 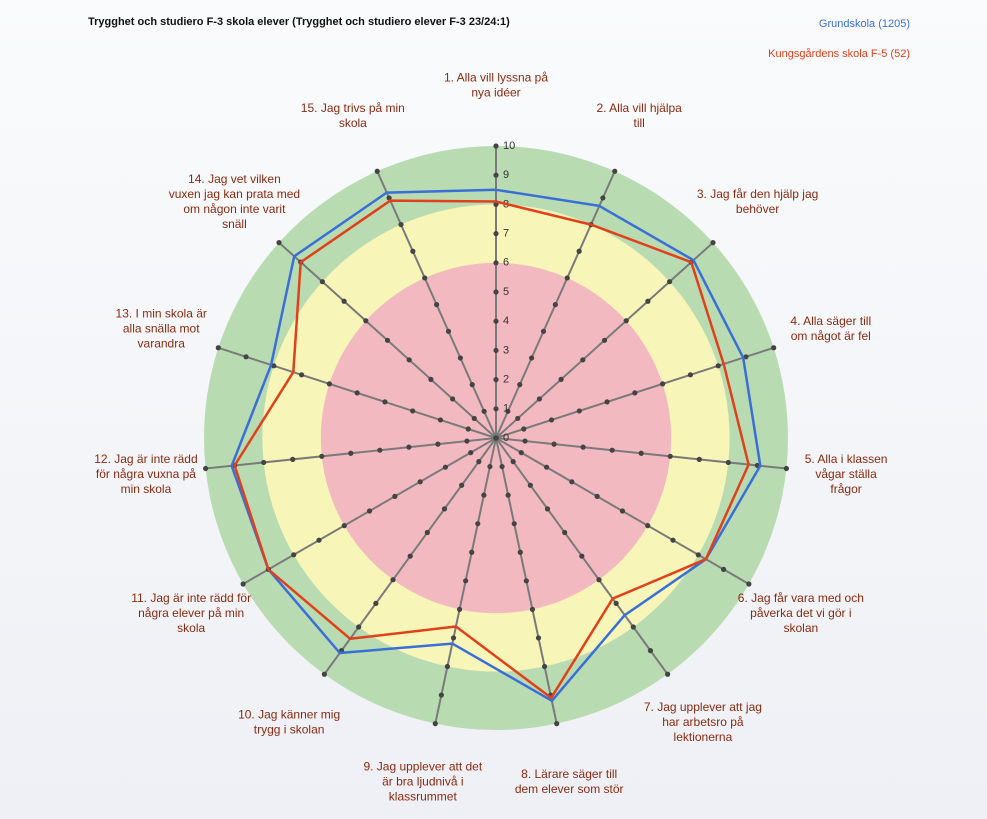 I want to click on category-label: dem elever som stör, so click(x=569, y=789).